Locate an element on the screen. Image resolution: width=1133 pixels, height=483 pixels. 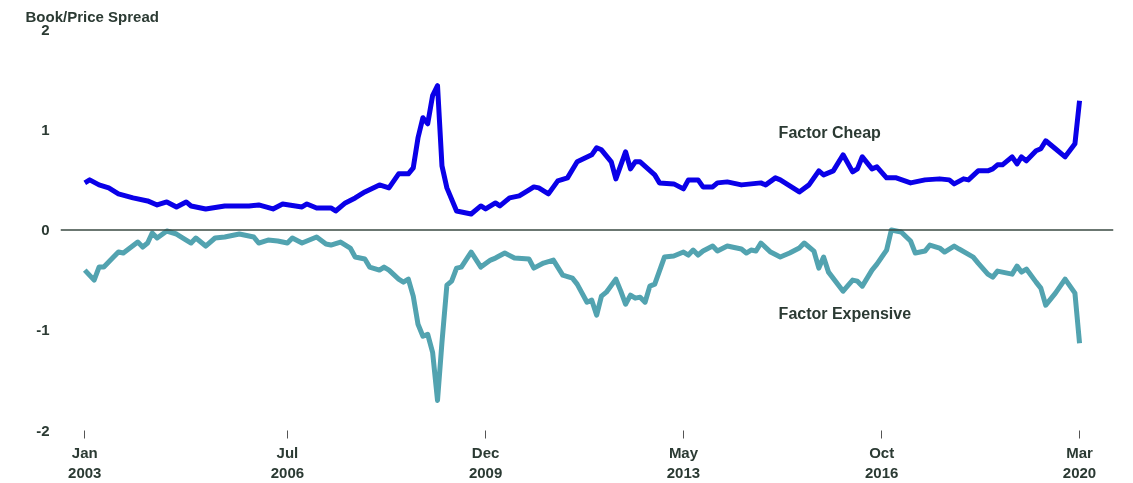
x-tick-label: Oct 2016 is located at coordinates (881, 462).